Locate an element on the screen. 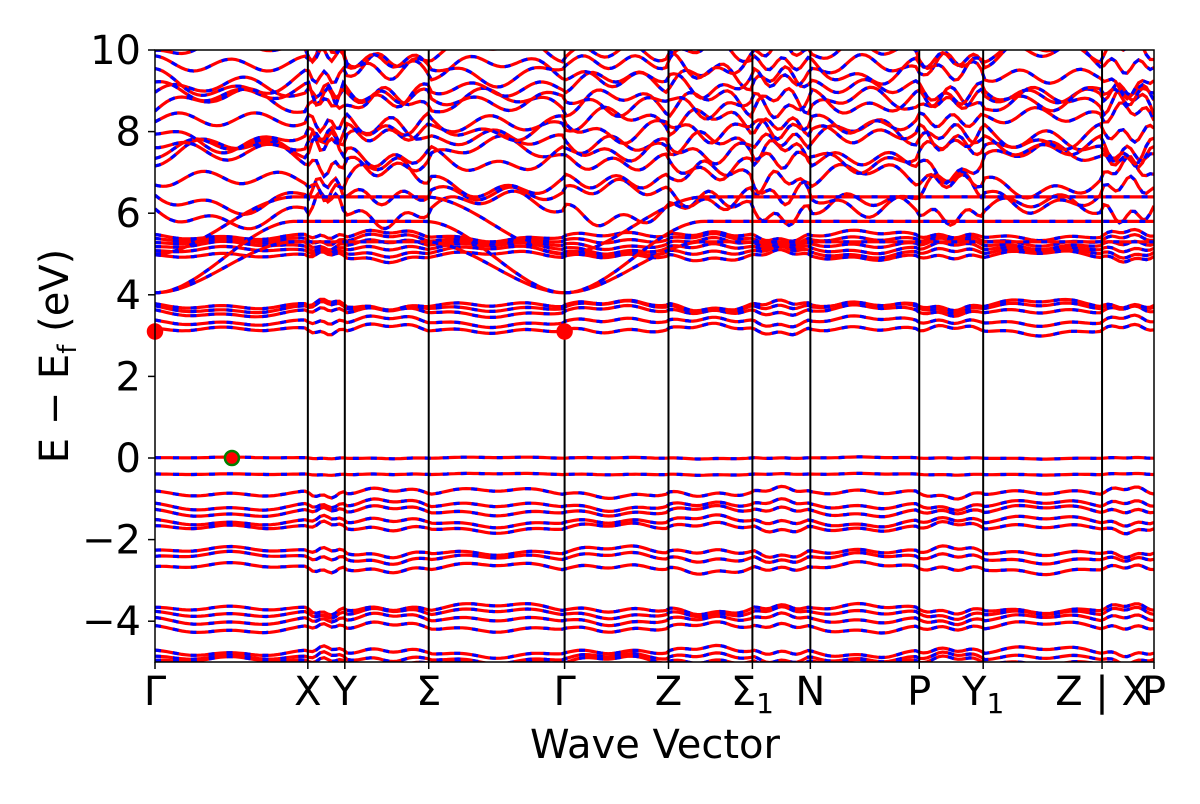  x-tick-label: N is located at coordinates (810, 692).